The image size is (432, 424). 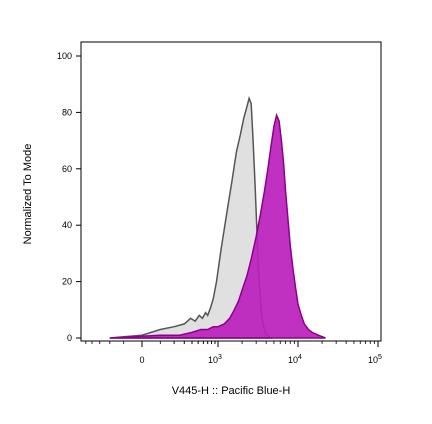 I want to click on x-axis-title: V445-H :: Pacific Blue-H, so click(x=231, y=391).